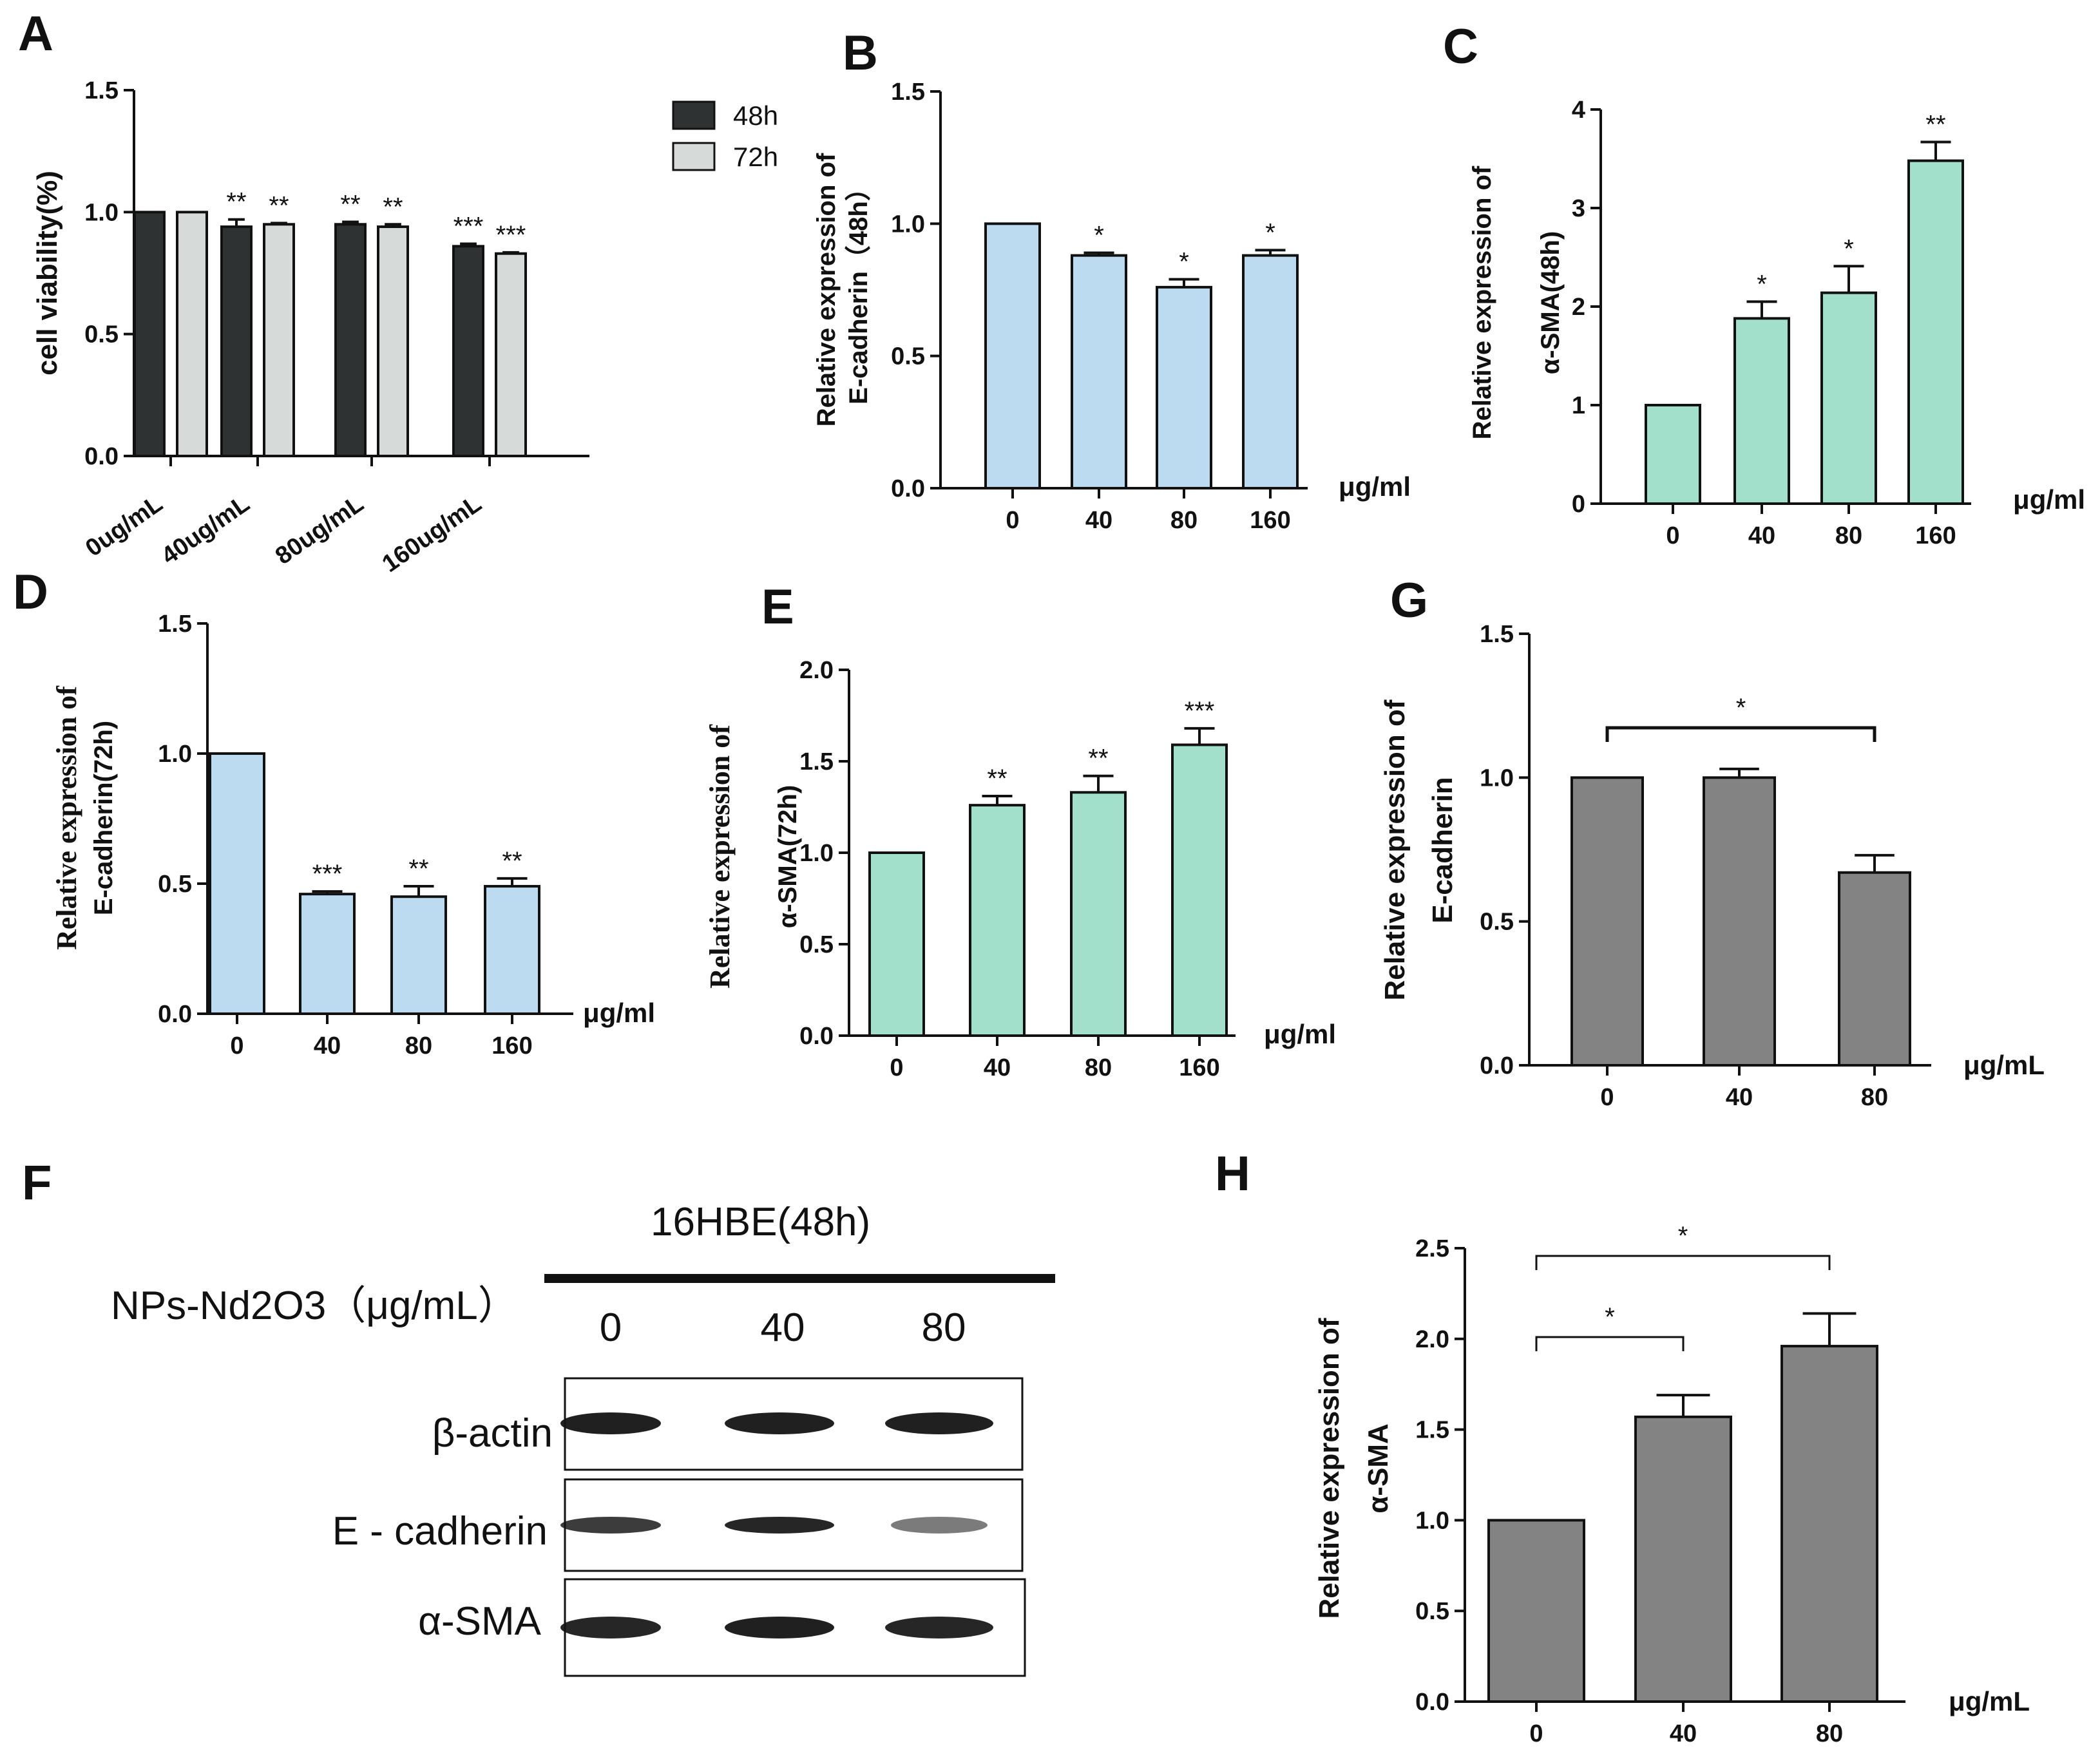 The height and width of the screenshot is (1757, 2100). Describe the element at coordinates (1378, 1468) in the screenshot. I see `y-axis-label-line: α-SMA` at that location.